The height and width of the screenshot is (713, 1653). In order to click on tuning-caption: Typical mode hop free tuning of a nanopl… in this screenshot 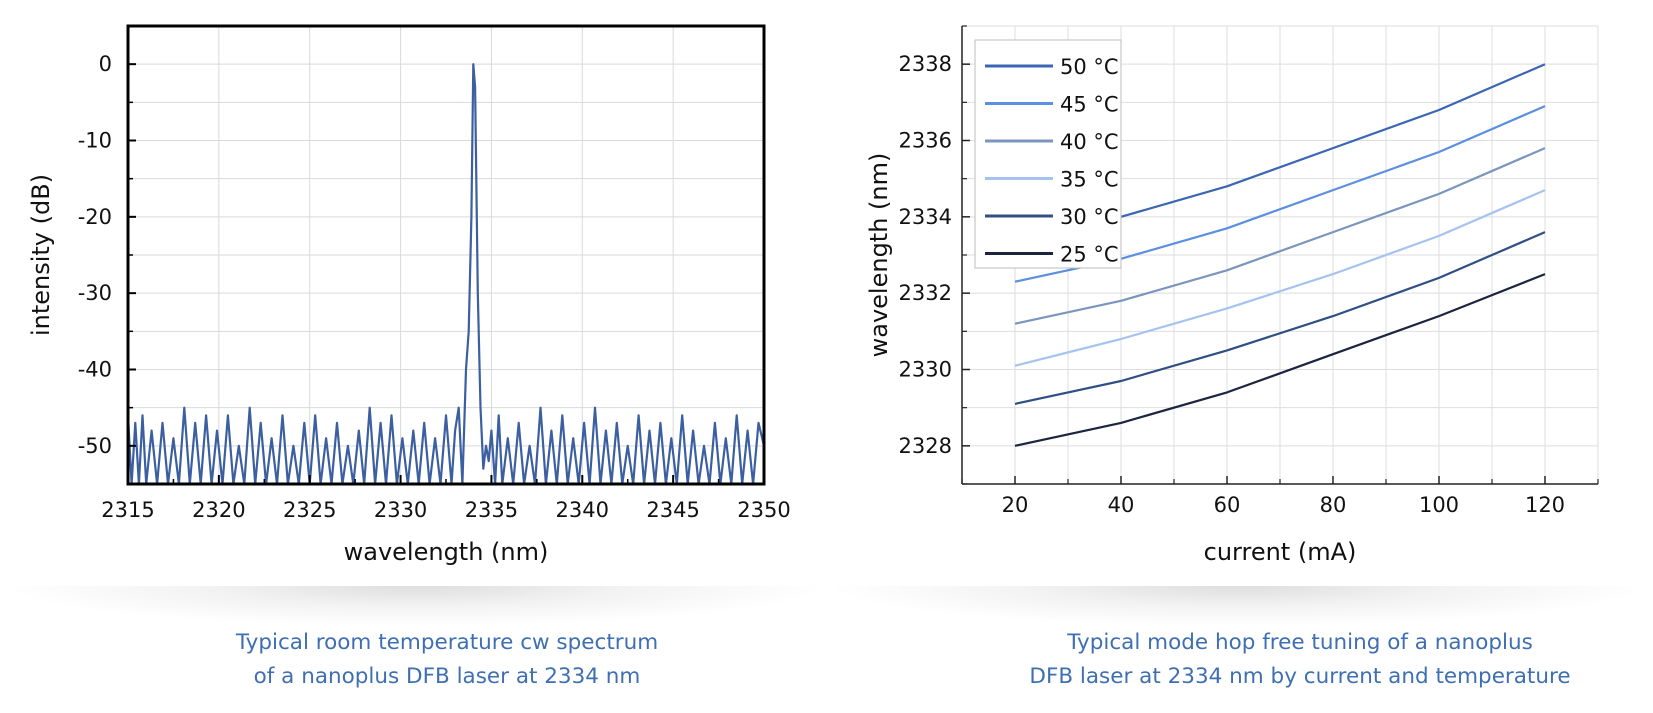, I will do `click(1300, 660)`.